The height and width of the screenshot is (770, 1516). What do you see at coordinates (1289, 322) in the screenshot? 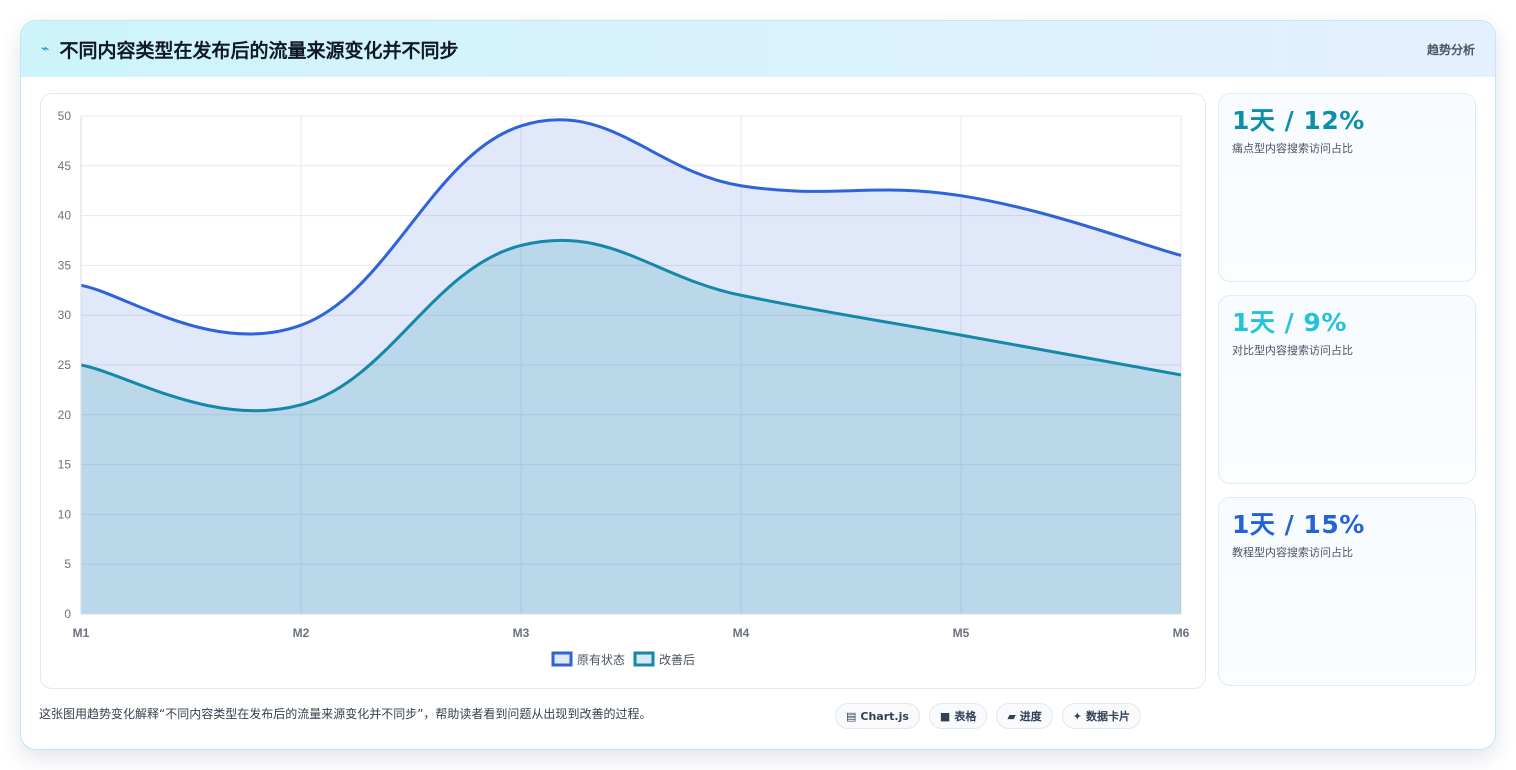
I see `stat-value: 1天 / 9%` at bounding box center [1289, 322].